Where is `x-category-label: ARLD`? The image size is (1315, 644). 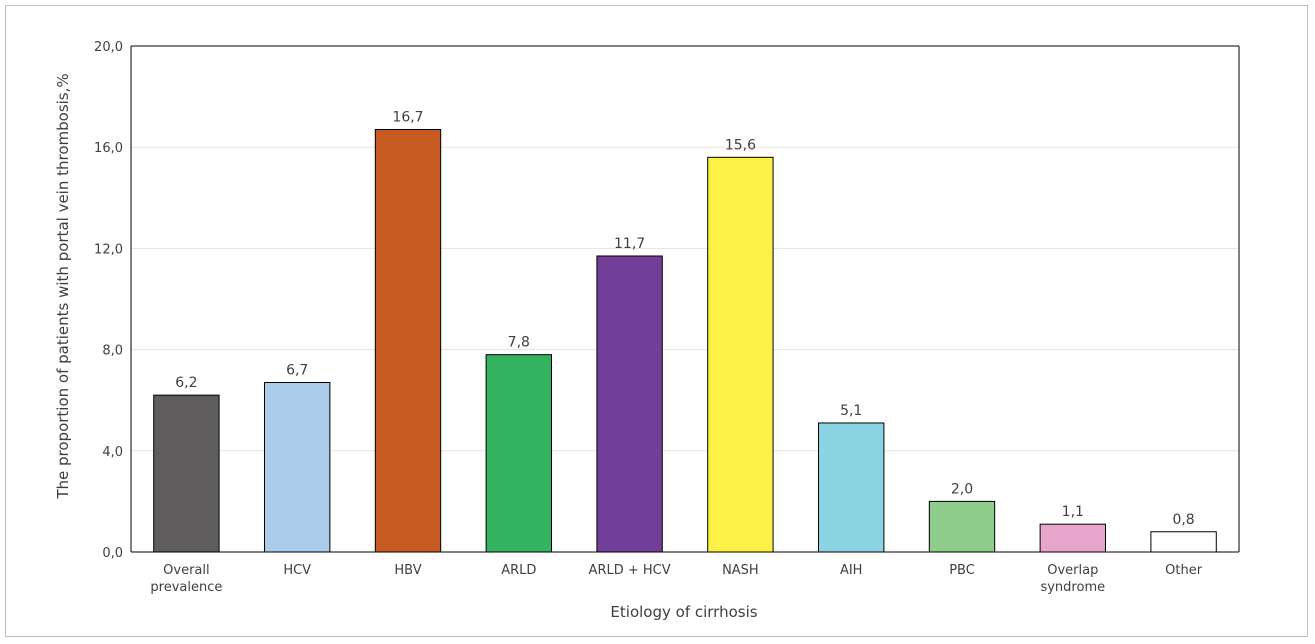
x-category-label: ARLD is located at coordinates (518, 570).